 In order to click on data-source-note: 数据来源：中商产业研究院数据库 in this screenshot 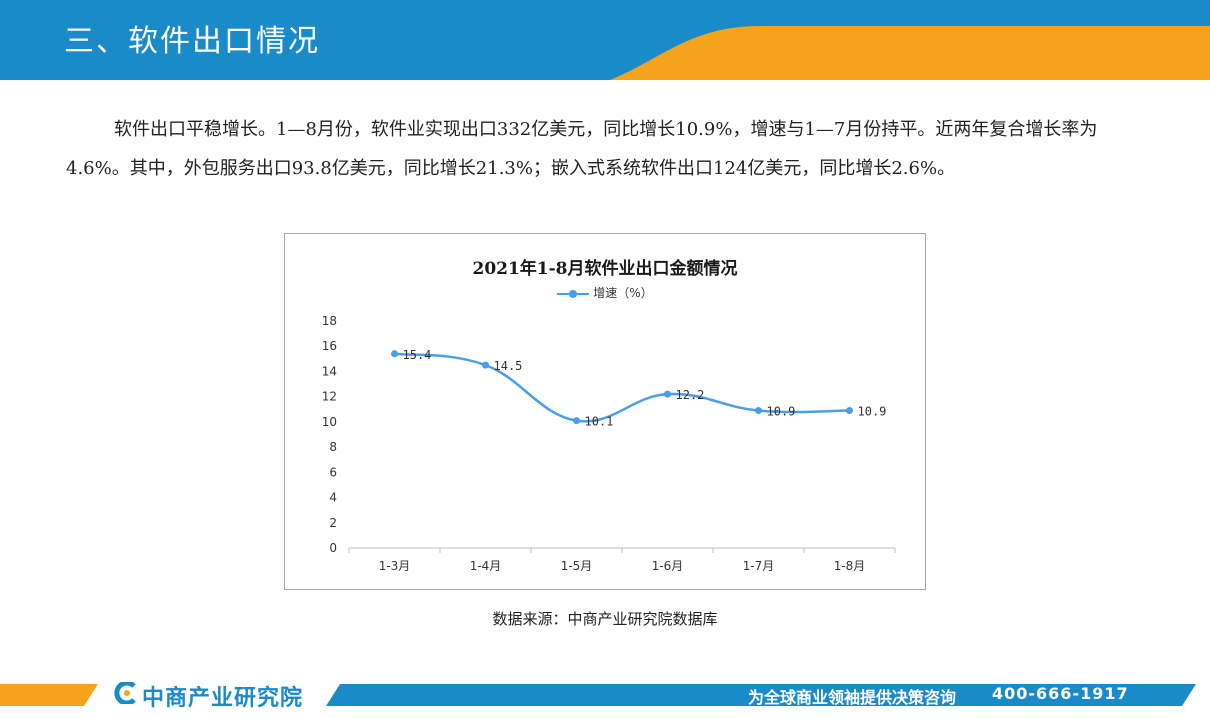, I will do `click(605, 619)`.